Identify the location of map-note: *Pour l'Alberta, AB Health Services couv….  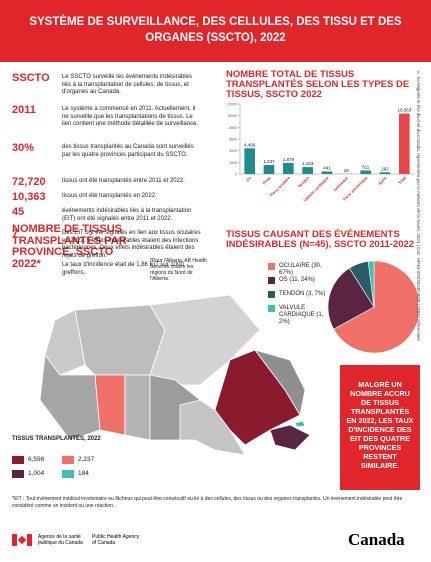
(178, 270).